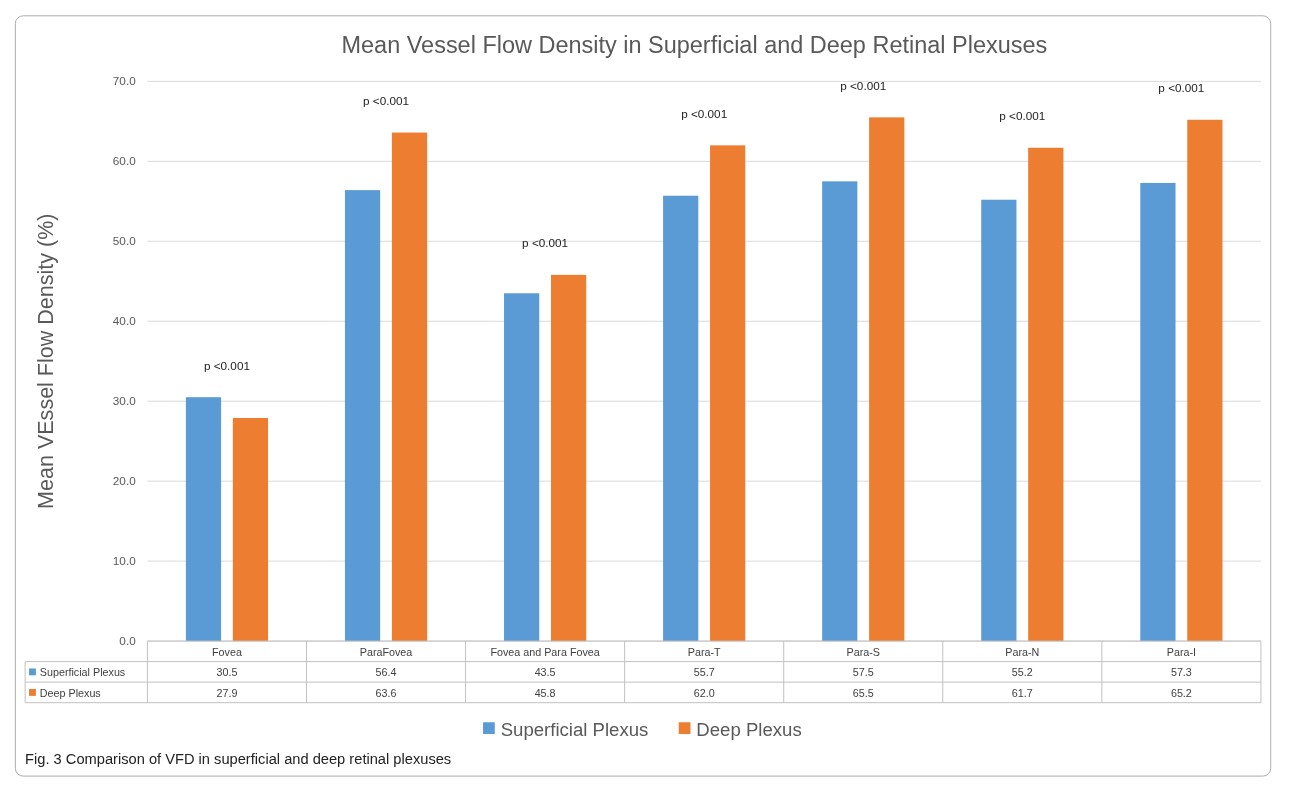  I want to click on y-axis-title: Mean VEssel Flow Density (%), so click(45, 361).